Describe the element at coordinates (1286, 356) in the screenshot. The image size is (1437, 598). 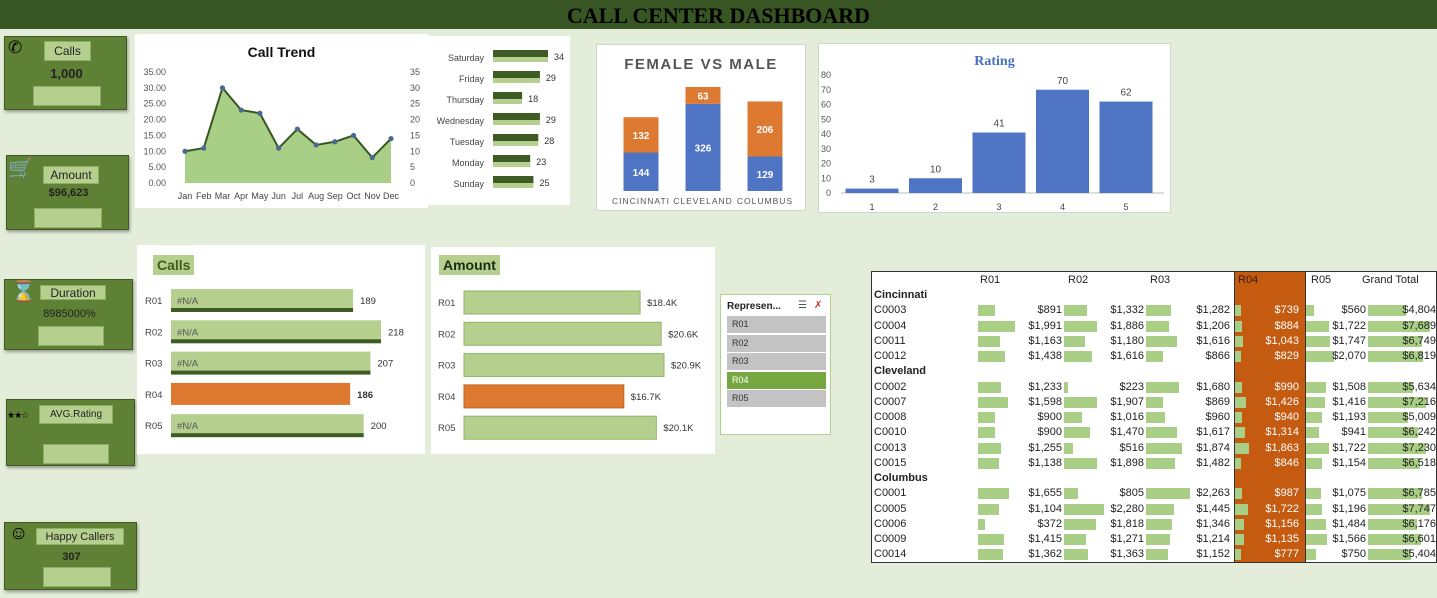
I see `pivot-cell: $829` at that location.